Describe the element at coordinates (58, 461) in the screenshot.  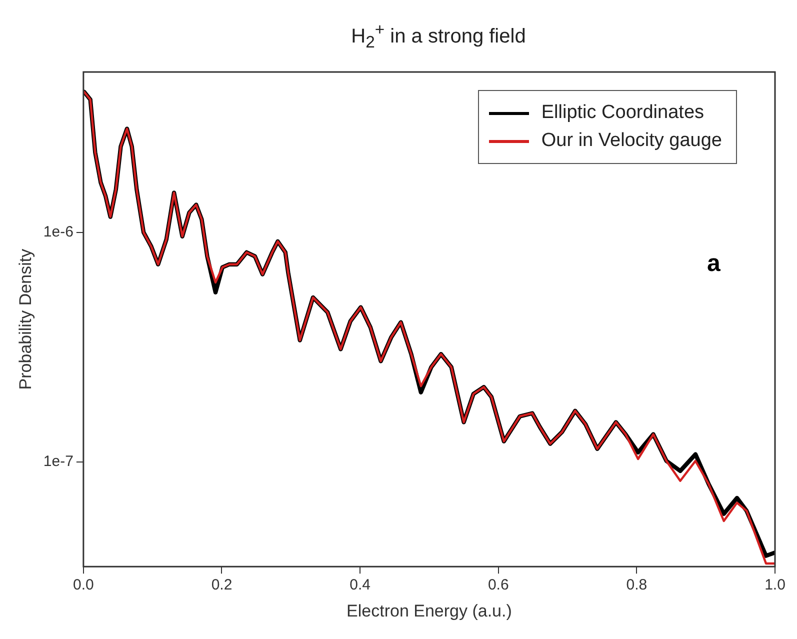
I see `y-tick-label: 1e-7` at that location.